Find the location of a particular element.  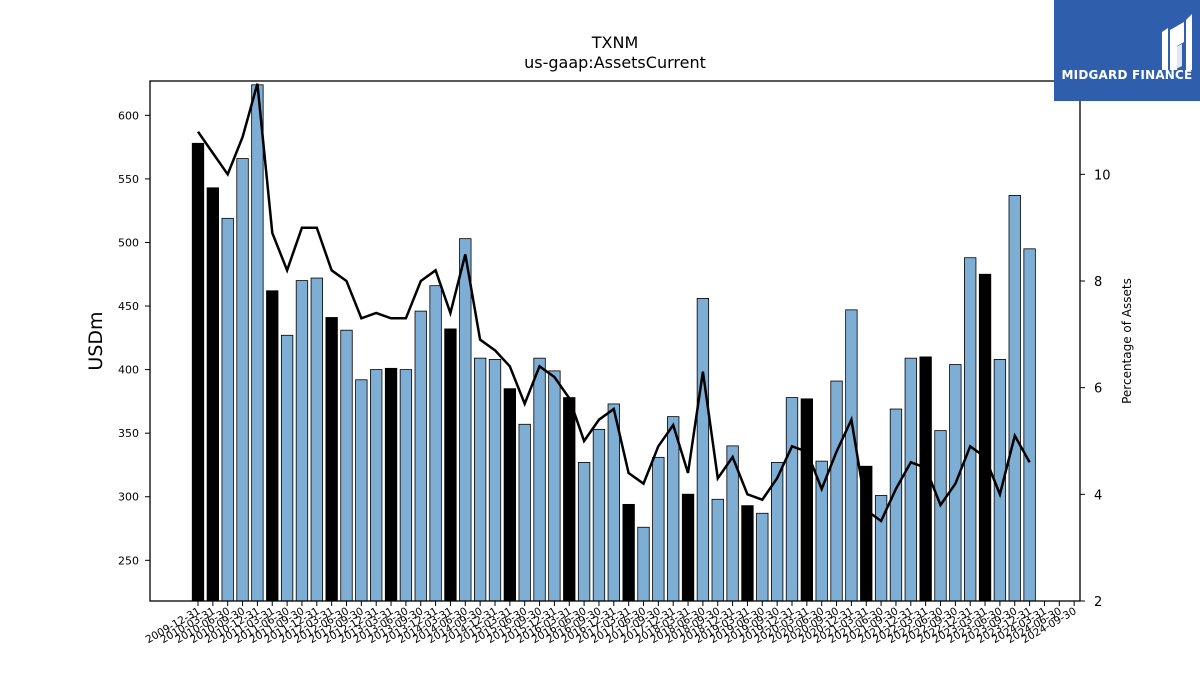

midgard-logo-icon is located at coordinates (1177, 42).